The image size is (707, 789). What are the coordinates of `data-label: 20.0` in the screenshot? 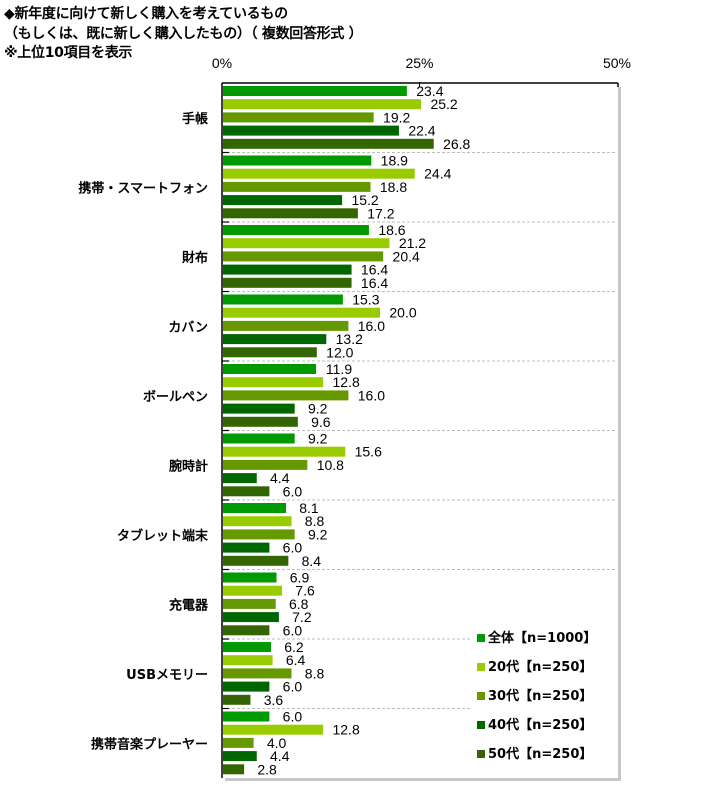 It's located at (402, 313).